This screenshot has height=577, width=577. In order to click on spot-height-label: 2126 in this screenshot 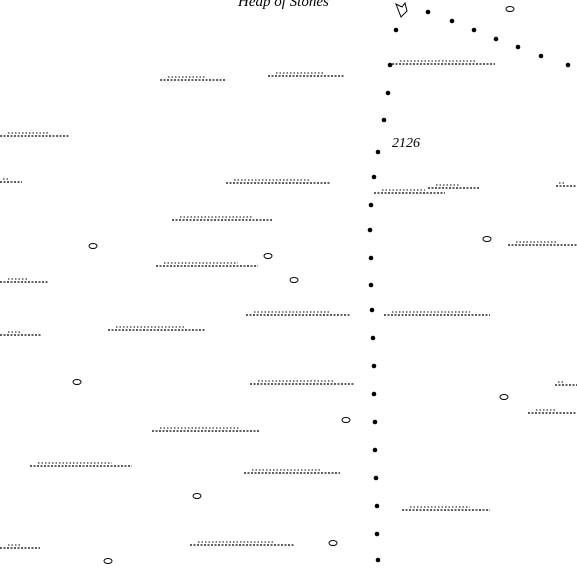, I will do `click(406, 143)`.